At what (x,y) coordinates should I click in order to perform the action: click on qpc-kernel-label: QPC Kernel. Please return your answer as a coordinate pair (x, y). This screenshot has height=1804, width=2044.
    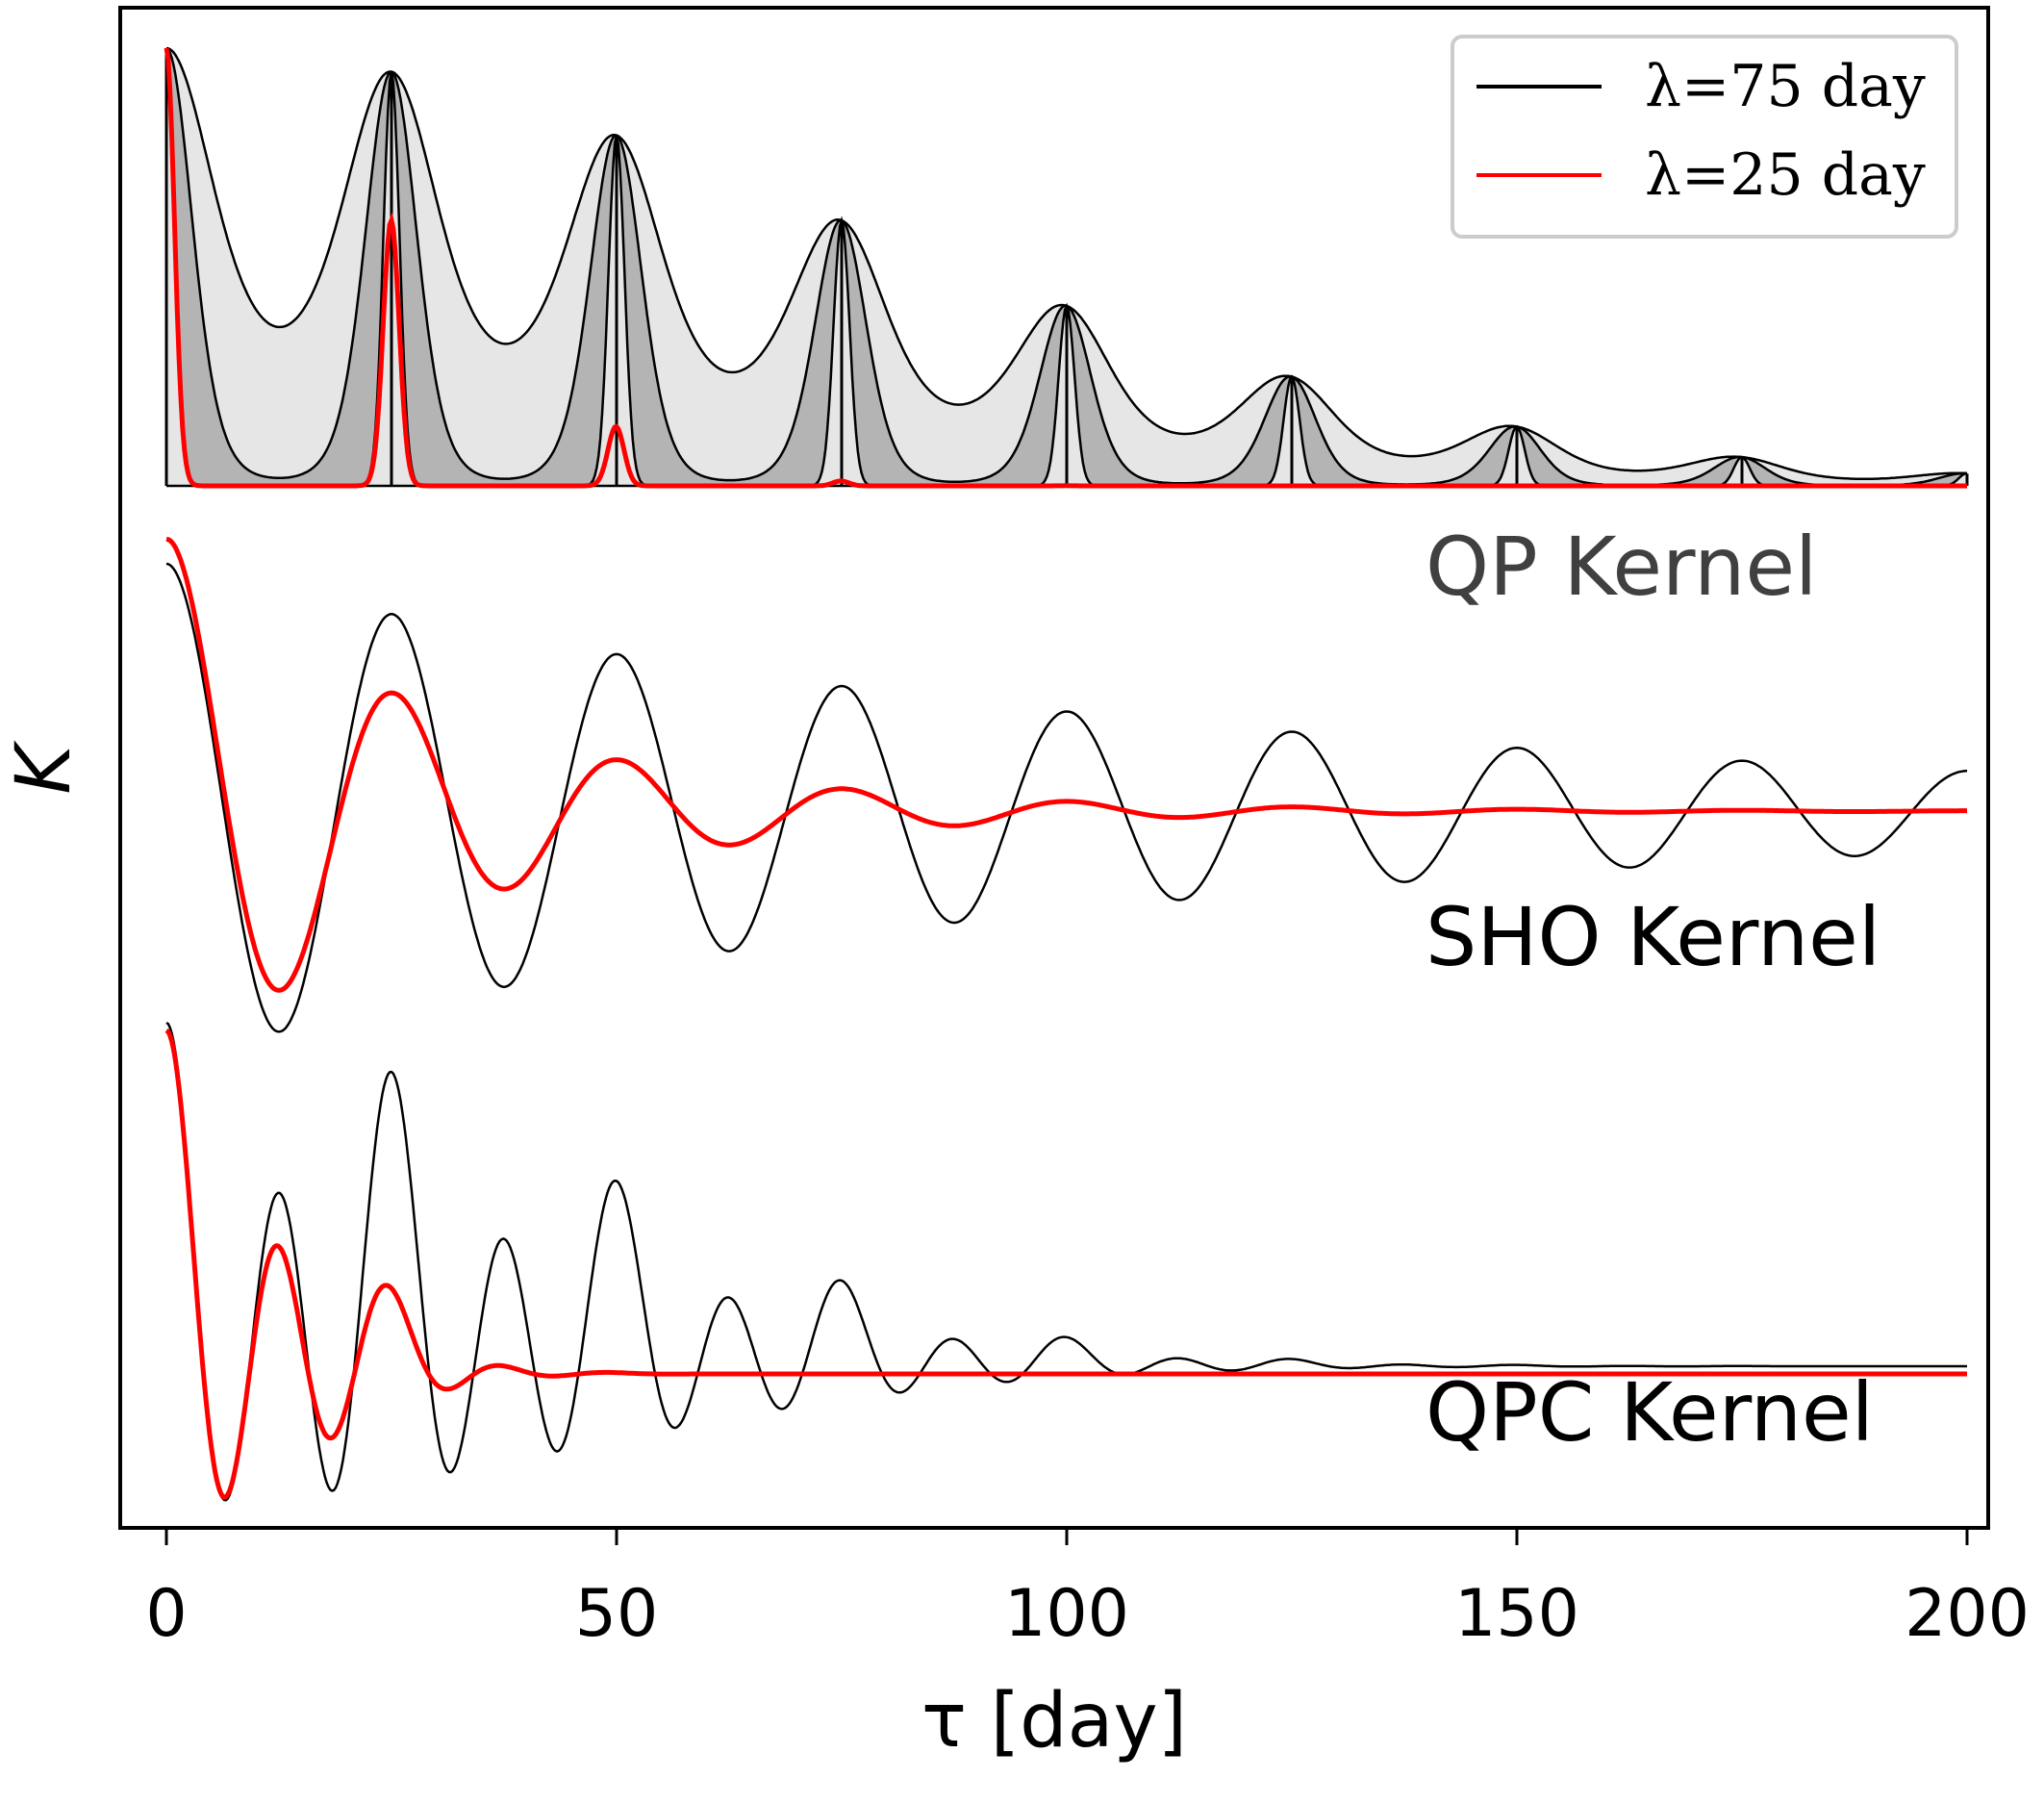
    Looking at the image, I should click on (1650, 1412).